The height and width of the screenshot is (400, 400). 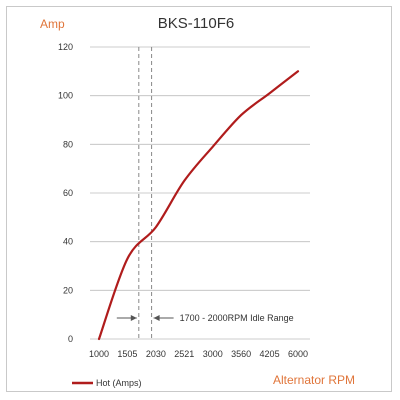 What do you see at coordinates (237, 318) in the screenshot?
I see `idle-range-label: 1700 - 2000RPM Idle Range` at bounding box center [237, 318].